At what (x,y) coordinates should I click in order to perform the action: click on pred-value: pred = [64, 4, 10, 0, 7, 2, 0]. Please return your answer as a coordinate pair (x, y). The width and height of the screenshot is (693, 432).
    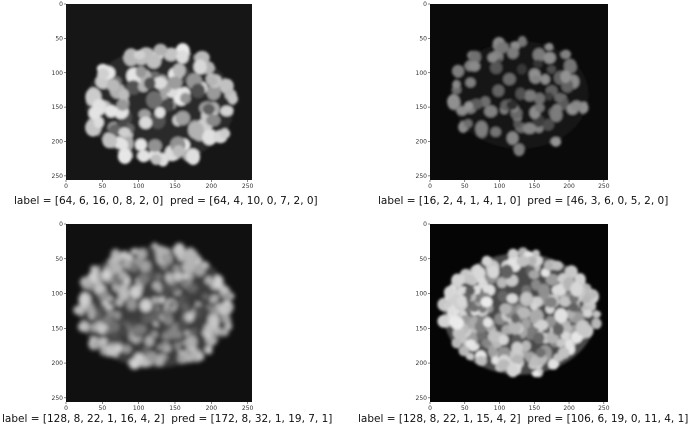
    Looking at the image, I should click on (243, 201).